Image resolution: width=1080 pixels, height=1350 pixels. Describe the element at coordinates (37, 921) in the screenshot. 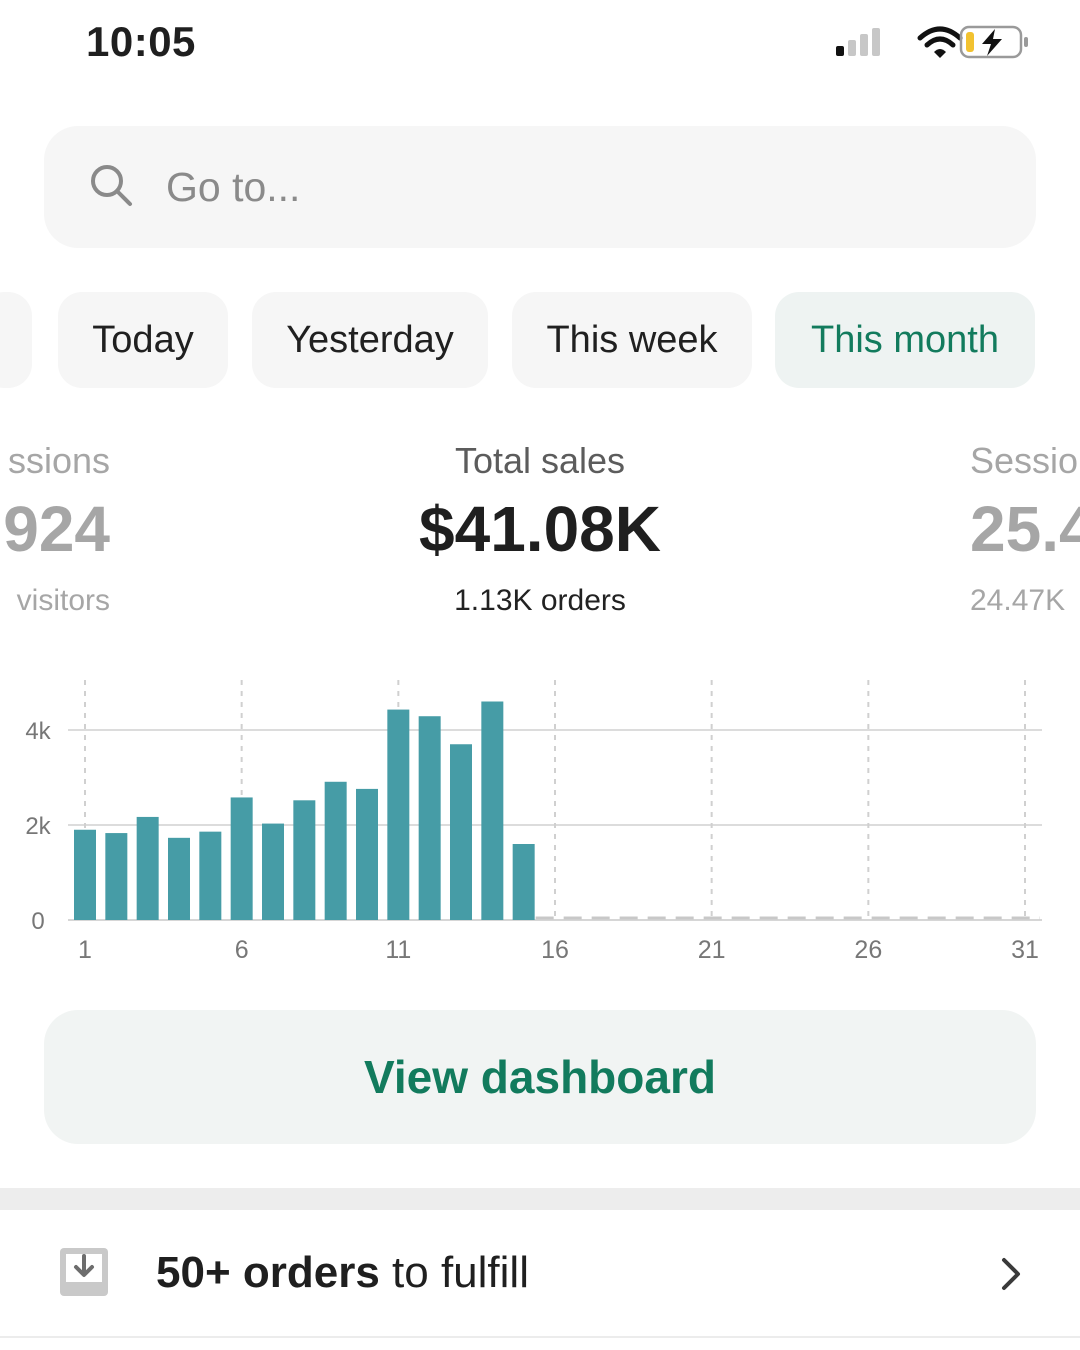

I see `y-tick-label: 0` at that location.